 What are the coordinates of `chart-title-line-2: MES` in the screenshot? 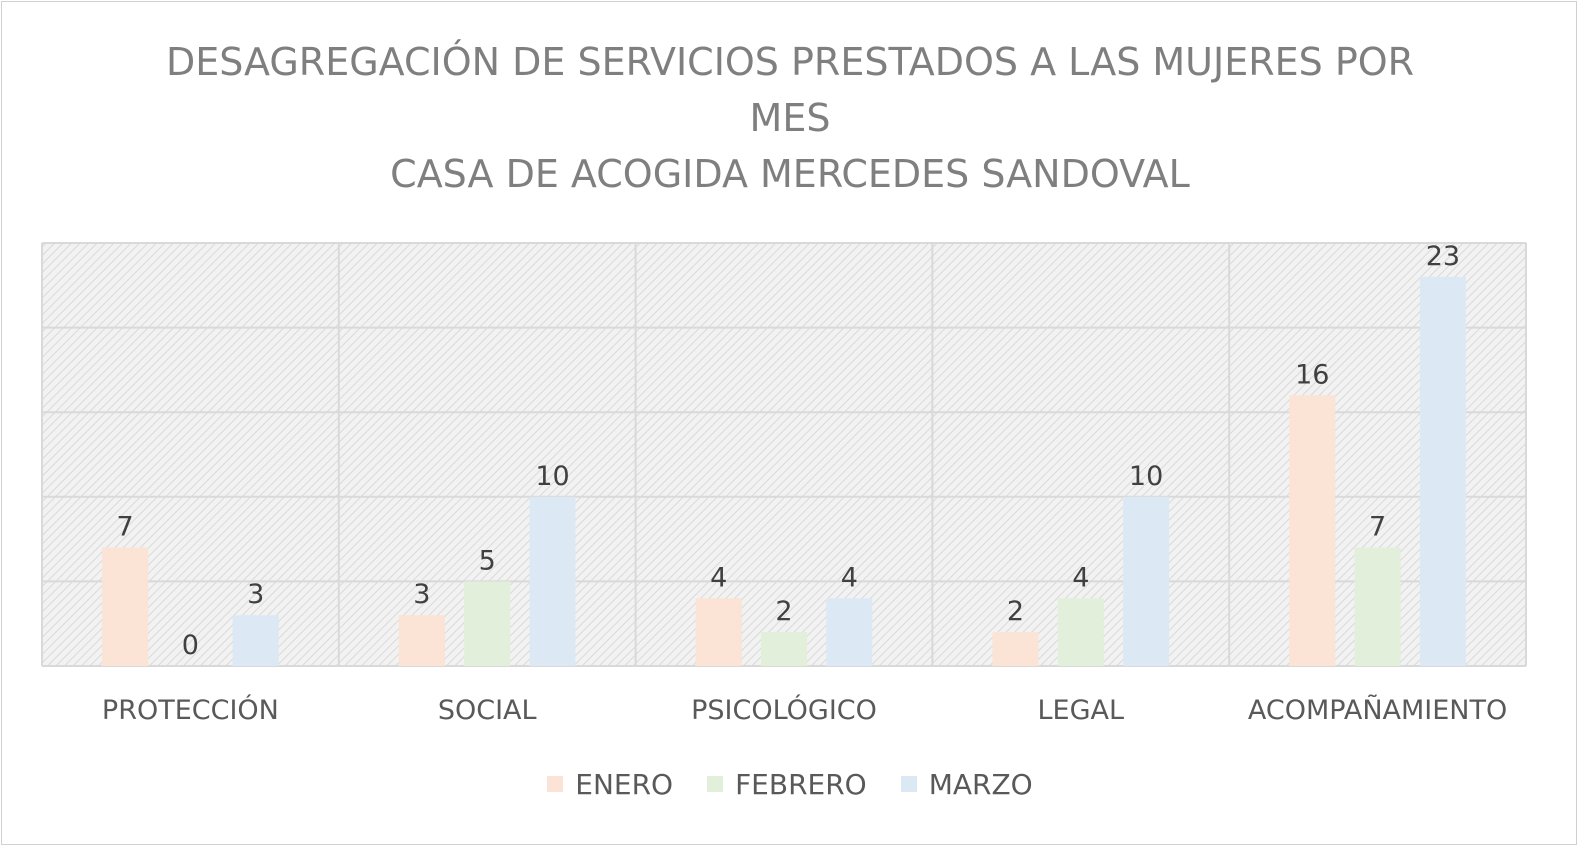 It's located at (790, 118).